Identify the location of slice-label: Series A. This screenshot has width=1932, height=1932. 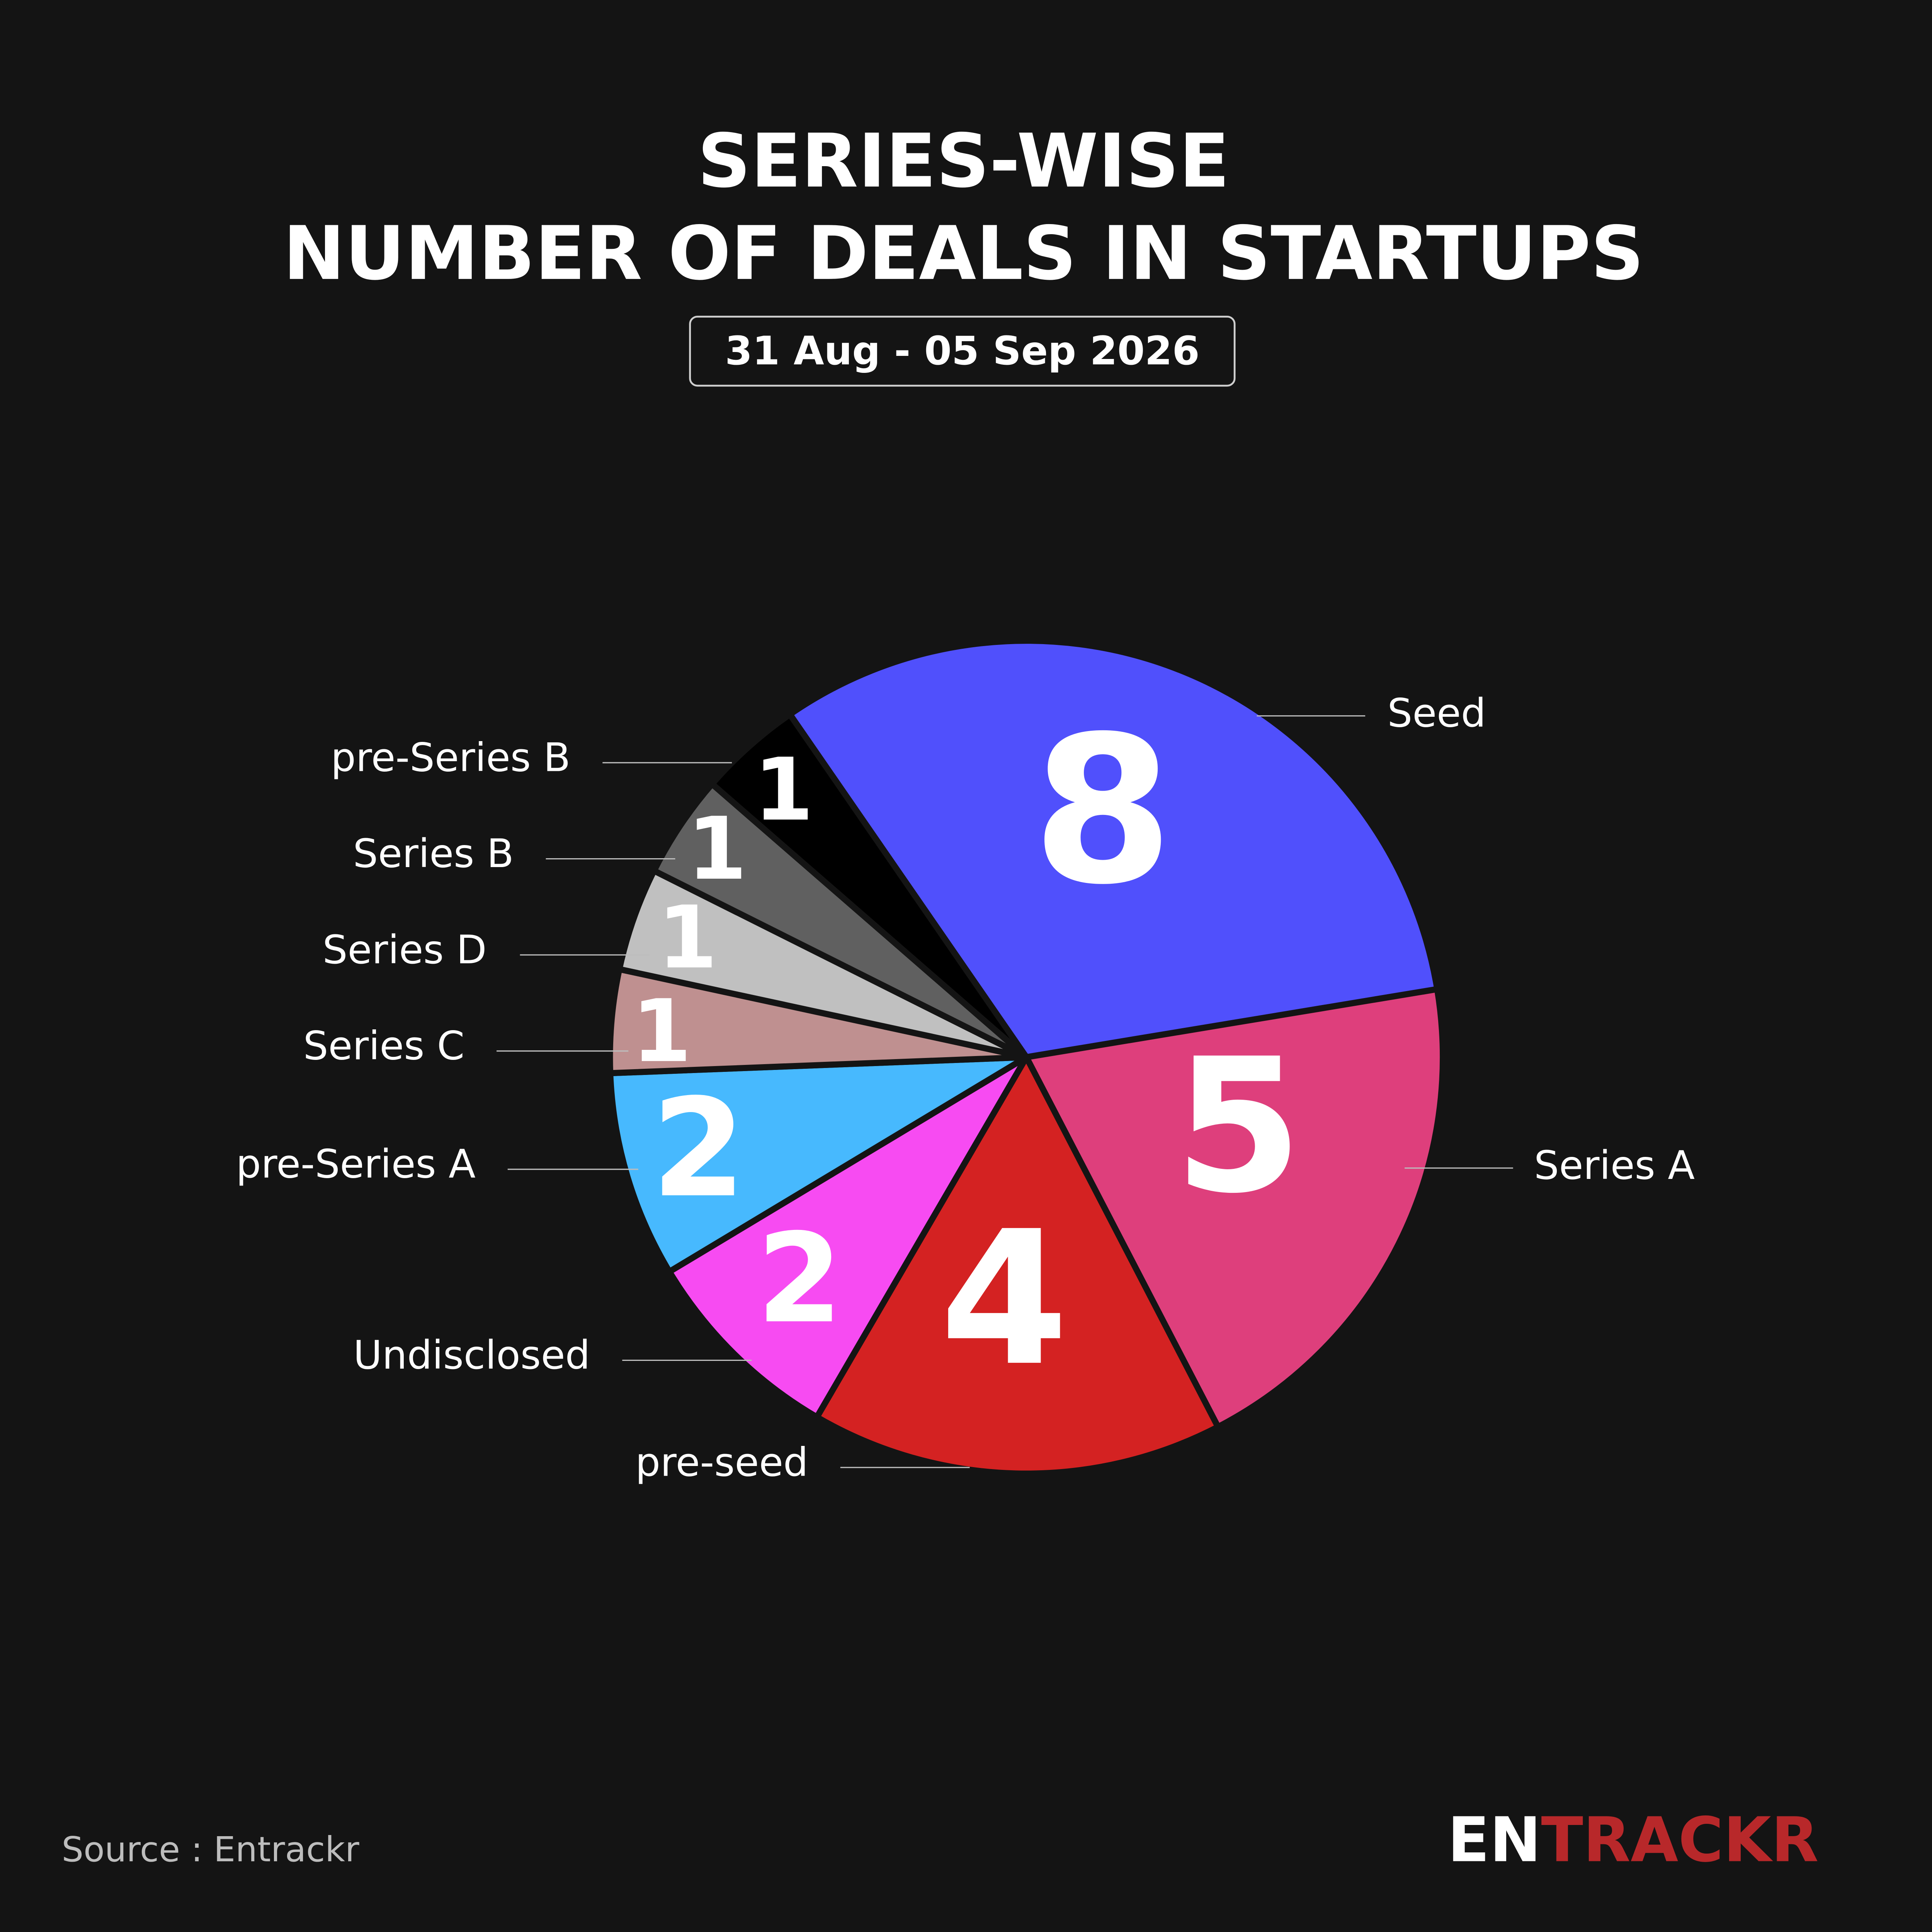
(1614, 1166).